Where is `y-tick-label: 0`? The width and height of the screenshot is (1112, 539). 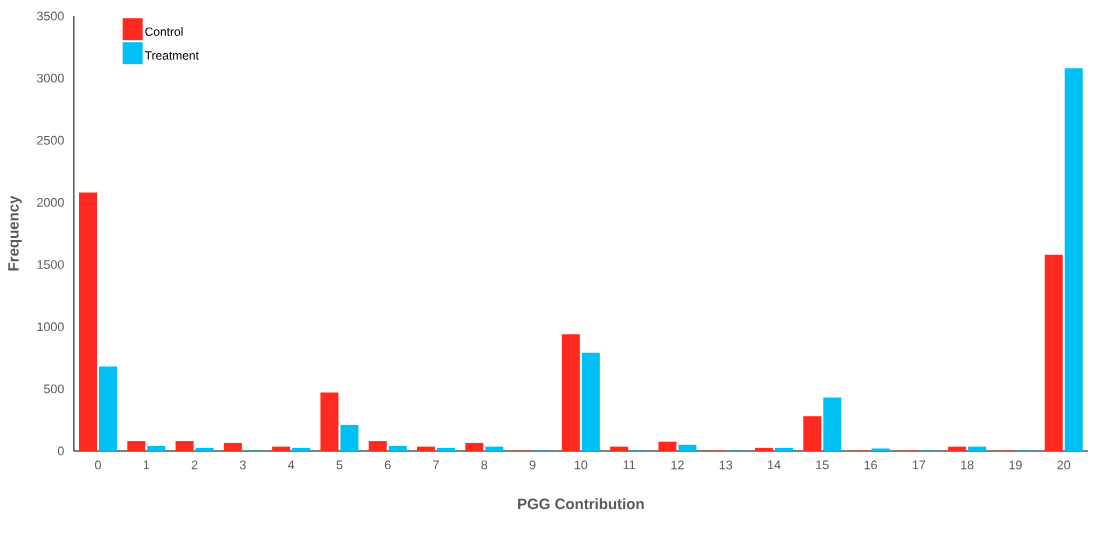 y-tick-label: 0 is located at coordinates (60, 451).